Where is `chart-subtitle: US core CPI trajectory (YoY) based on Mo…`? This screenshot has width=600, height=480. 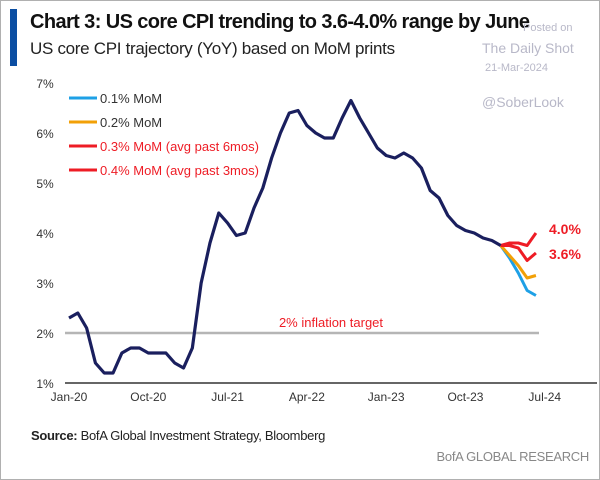
chart-subtitle: US core CPI trajectory (YoY) based on Mo… is located at coordinates (212, 48).